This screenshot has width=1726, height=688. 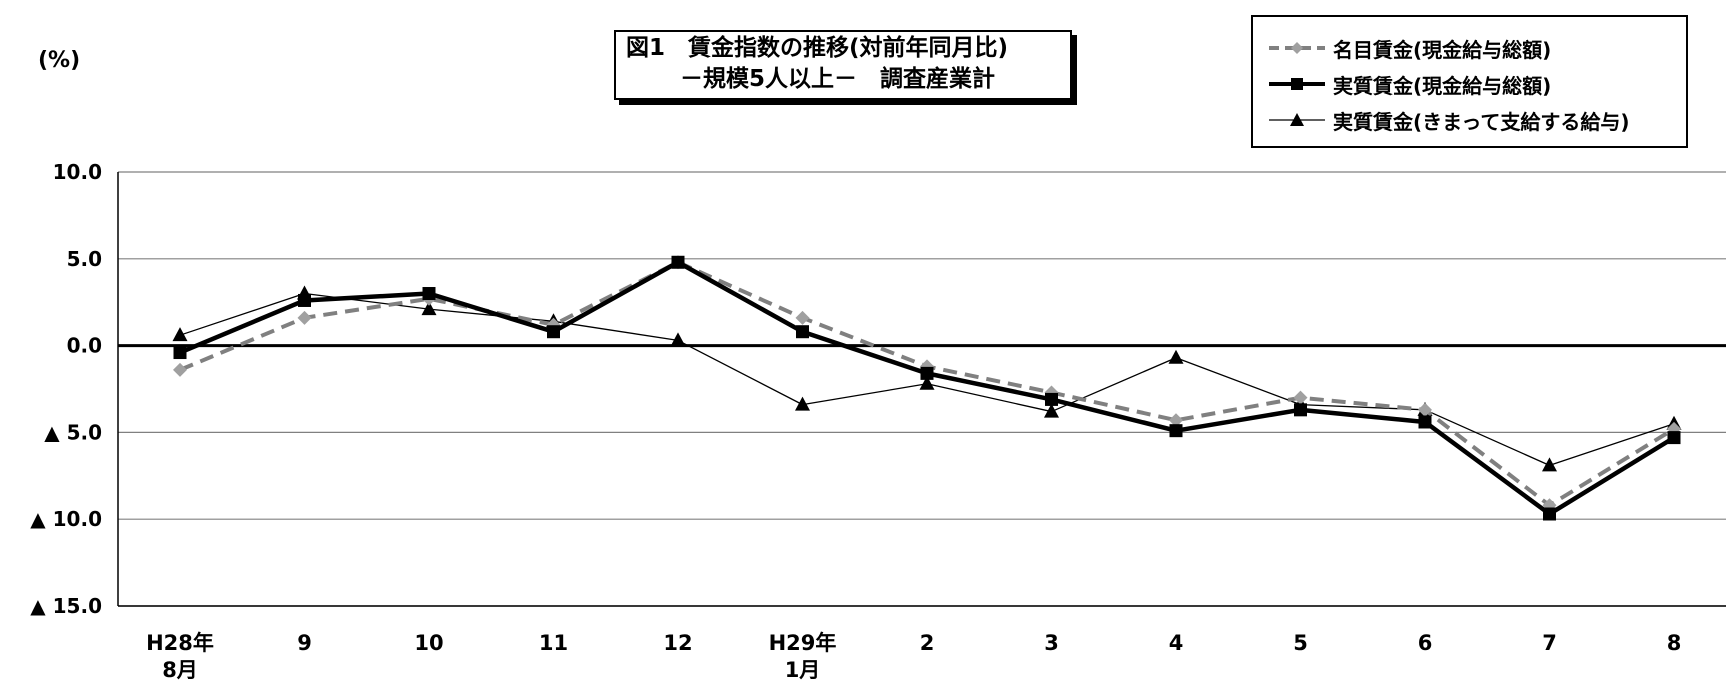 What do you see at coordinates (1297, 48) in the screenshot?
I see `legend-swatch-nominal-diamond-icon` at bounding box center [1297, 48].